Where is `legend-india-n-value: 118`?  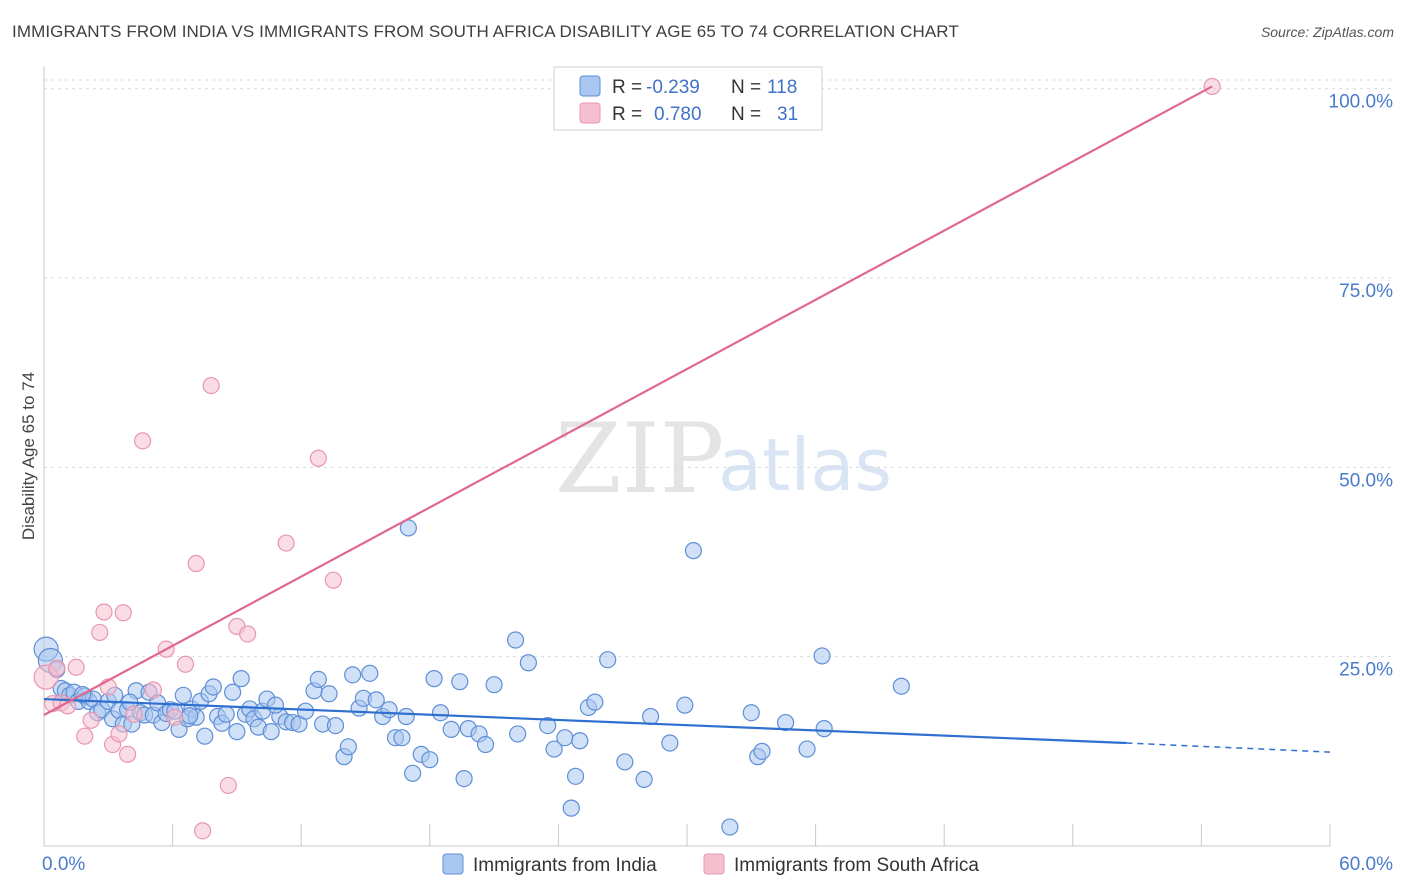
legend-india-n-value: 118 is located at coordinates (782, 87).